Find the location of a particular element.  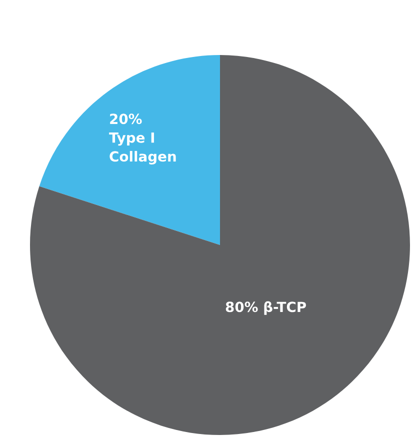

data-label: 20% is located at coordinates (126, 119).